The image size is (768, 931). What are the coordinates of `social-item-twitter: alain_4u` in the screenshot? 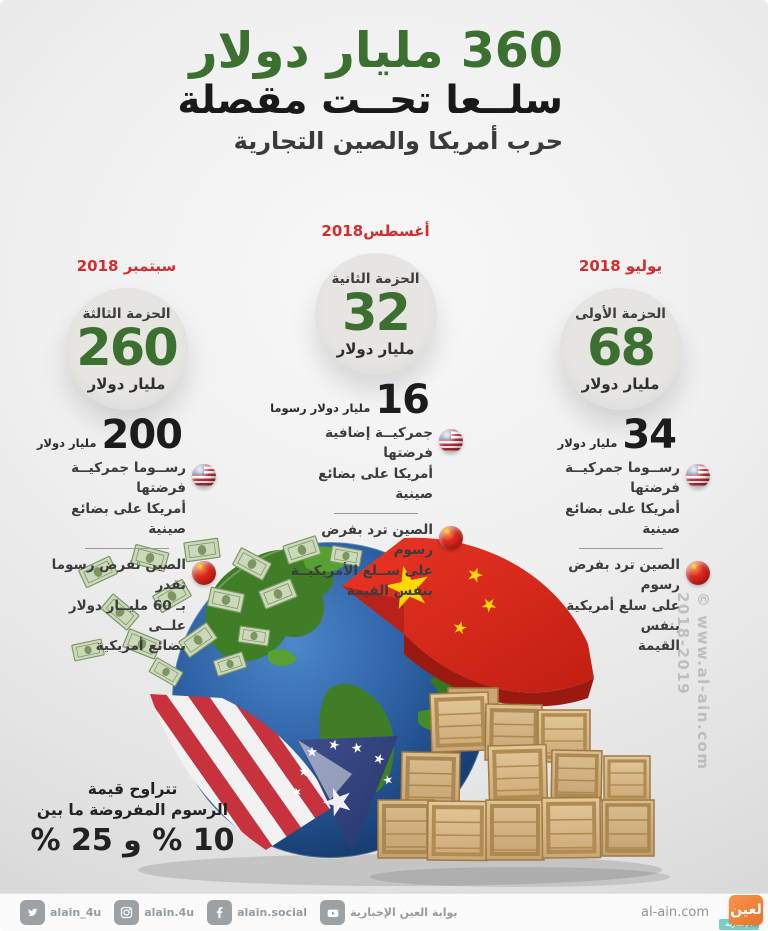 It's located at (60, 912).